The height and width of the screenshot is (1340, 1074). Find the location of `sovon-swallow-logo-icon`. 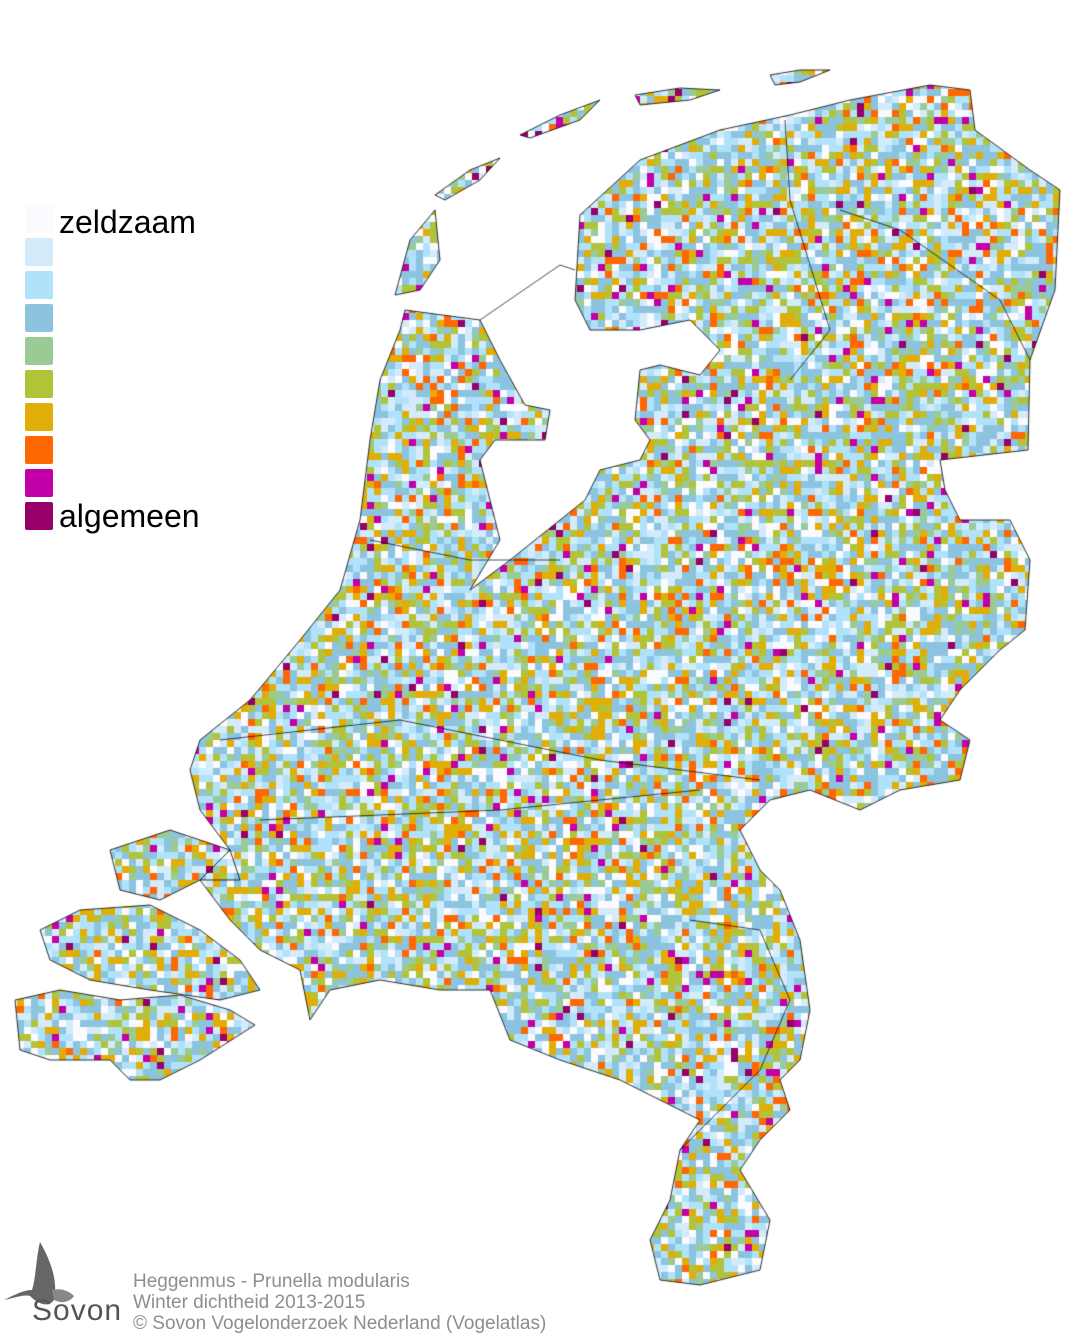

sovon-swallow-logo-icon is located at coordinates (39, 1273).